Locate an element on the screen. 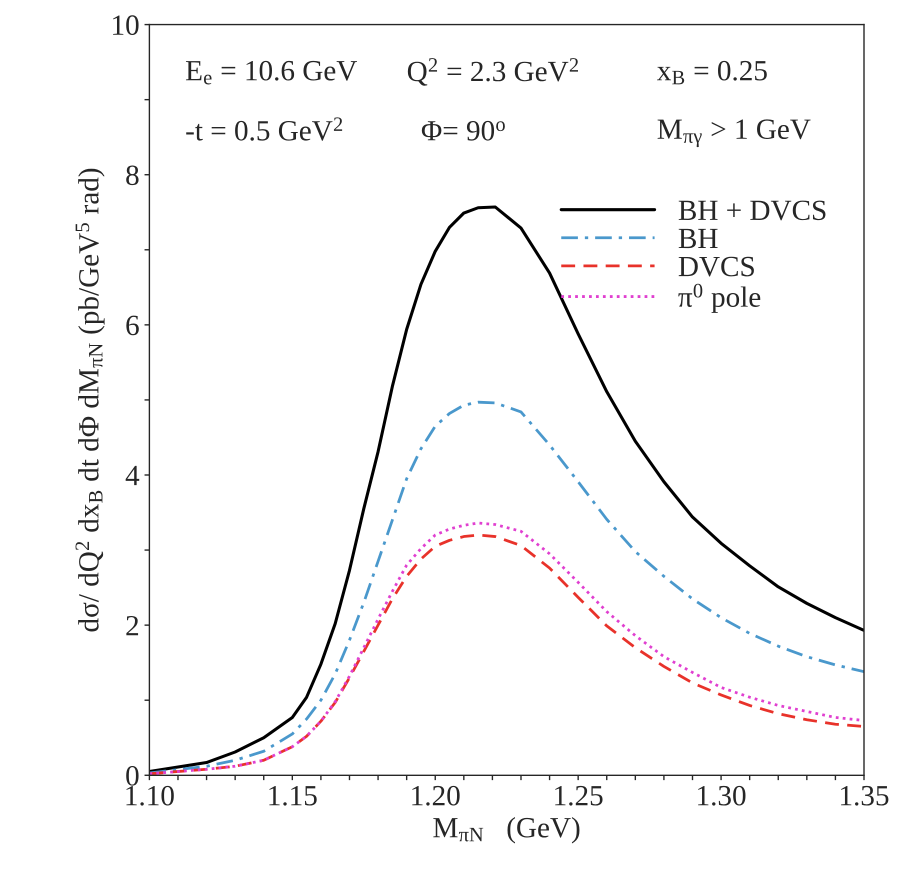  x-tick-label: 1.20 is located at coordinates (436, 796).